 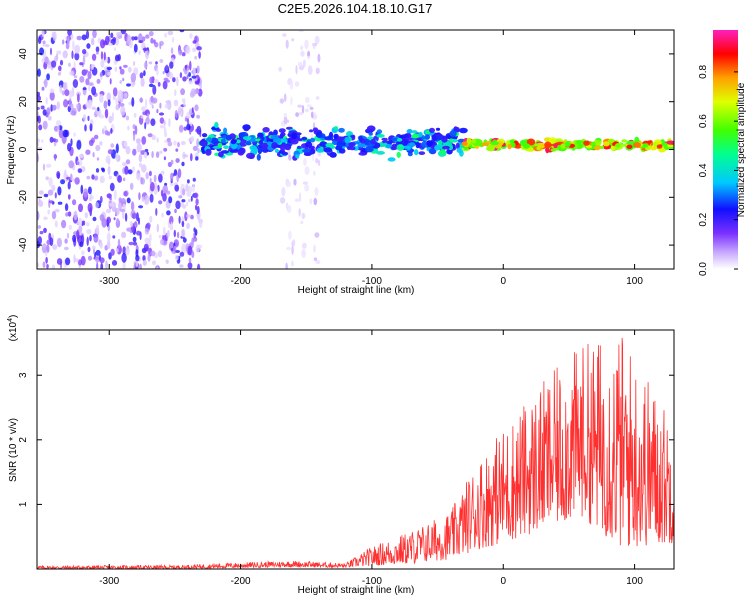 I want to click on heatmap-x-tick-label: -100, so click(x=372, y=281).